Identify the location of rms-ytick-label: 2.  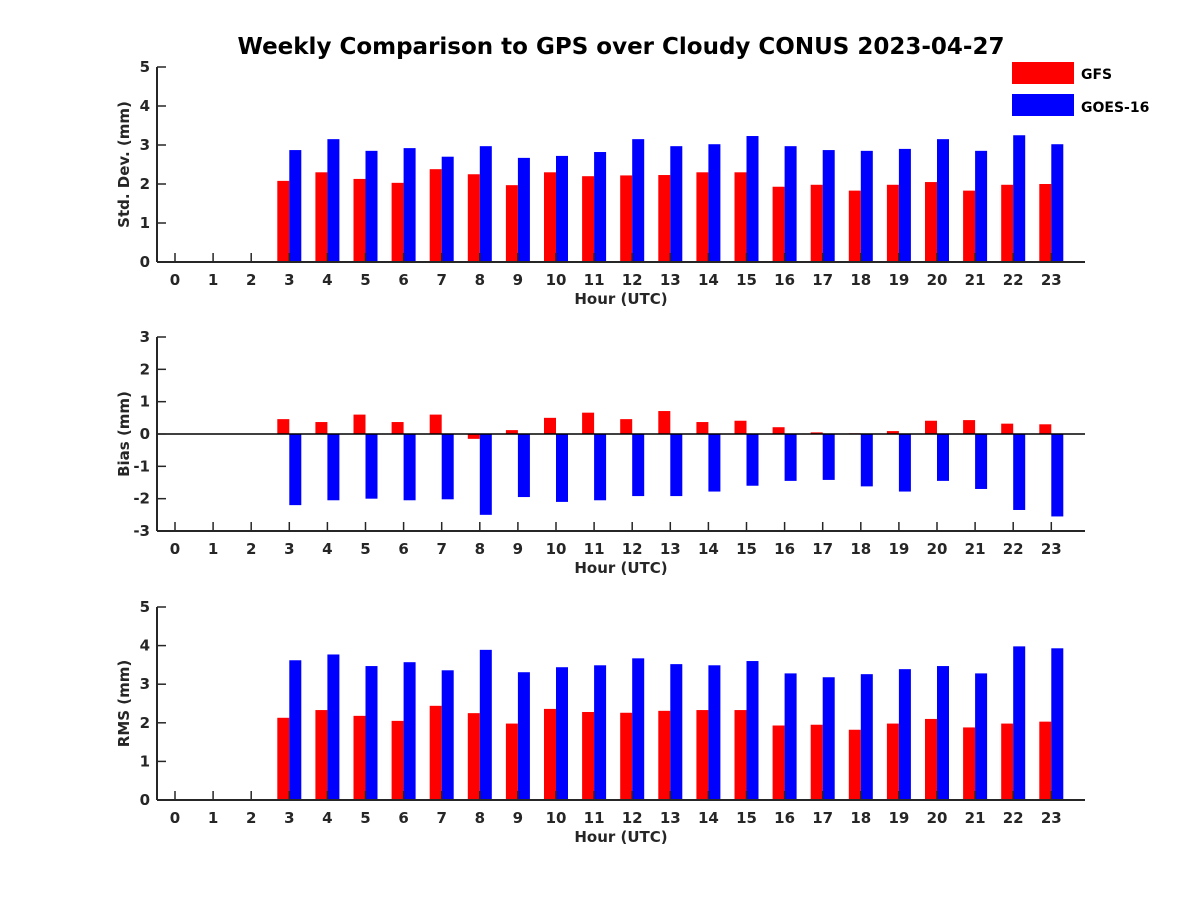
(145, 723).